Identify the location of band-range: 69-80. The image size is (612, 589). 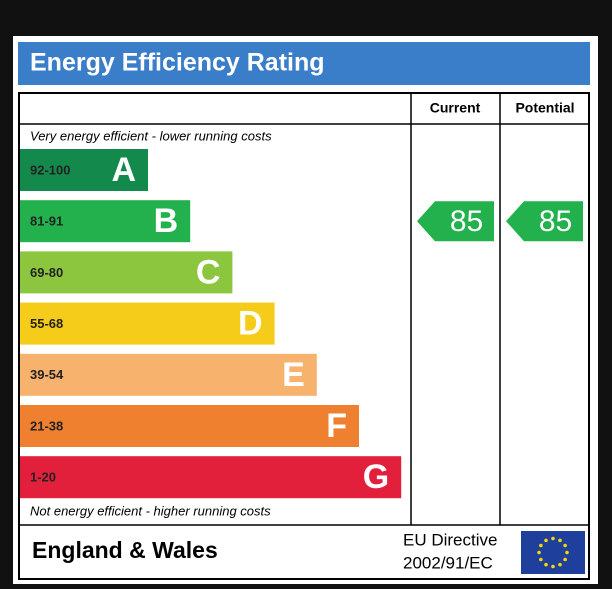
(46, 272).